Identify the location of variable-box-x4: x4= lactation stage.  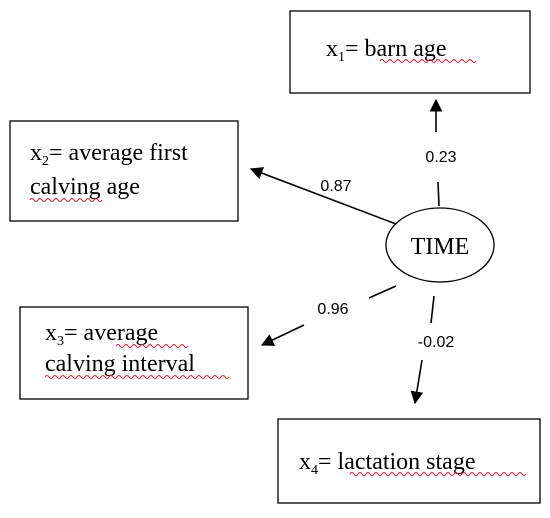
(409, 461).